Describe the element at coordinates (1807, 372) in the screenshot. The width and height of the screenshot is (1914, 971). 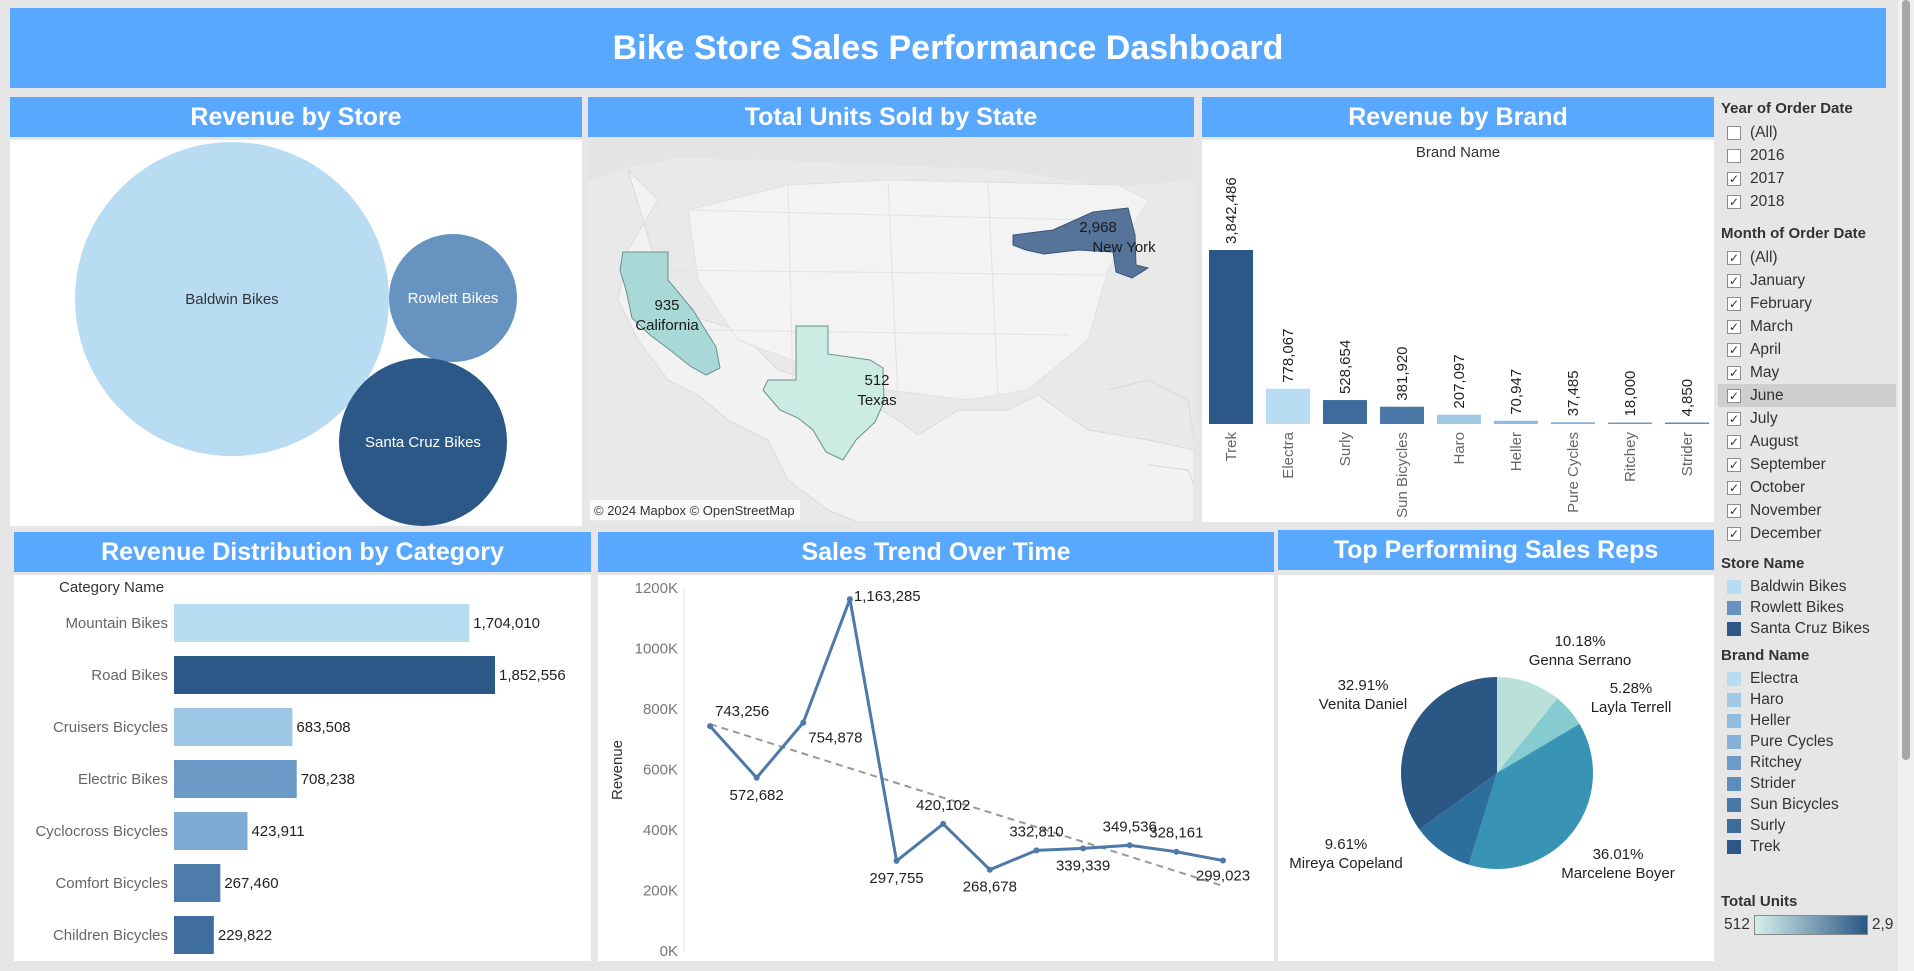
I see `filter-option: ✓ May` at that location.